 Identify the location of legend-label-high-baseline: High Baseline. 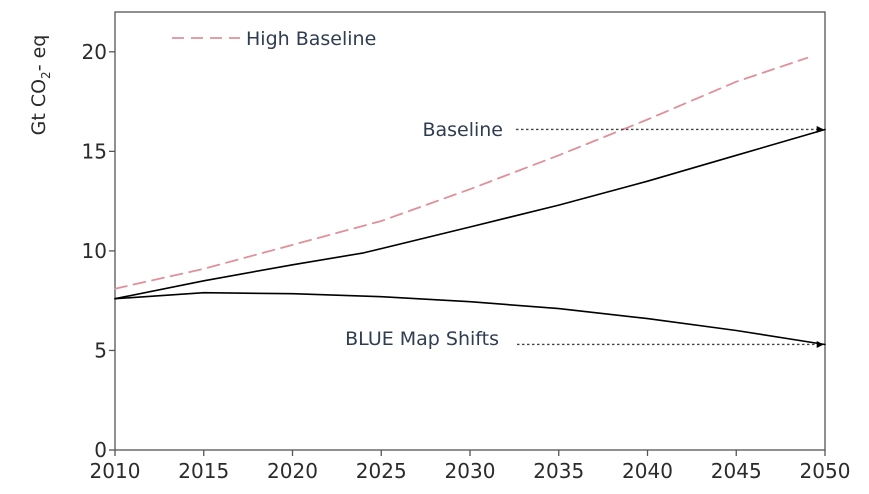
(311, 39).